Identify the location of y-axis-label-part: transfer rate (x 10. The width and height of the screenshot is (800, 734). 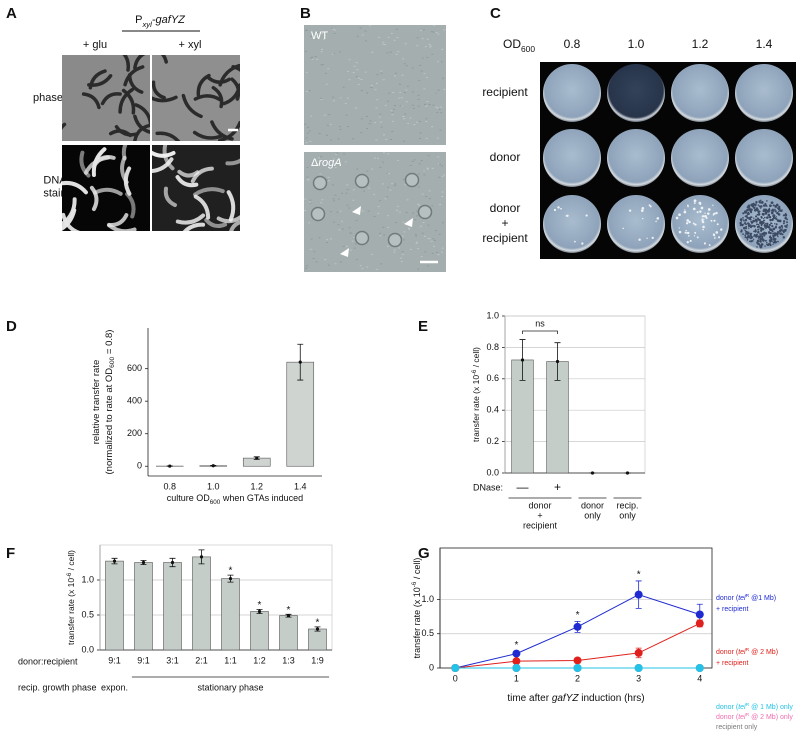
(476, 408).